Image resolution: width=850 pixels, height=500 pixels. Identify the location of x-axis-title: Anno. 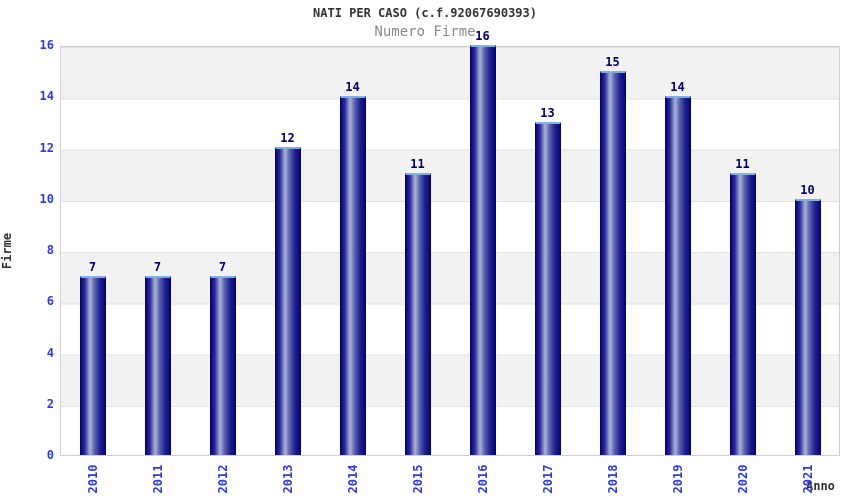
(820, 486).